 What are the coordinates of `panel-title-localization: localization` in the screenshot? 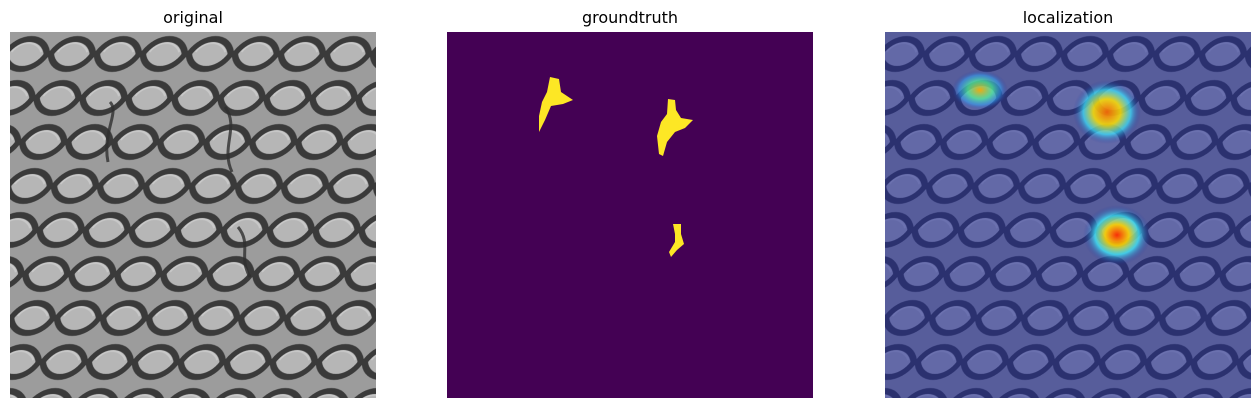 It's located at (1068, 17).